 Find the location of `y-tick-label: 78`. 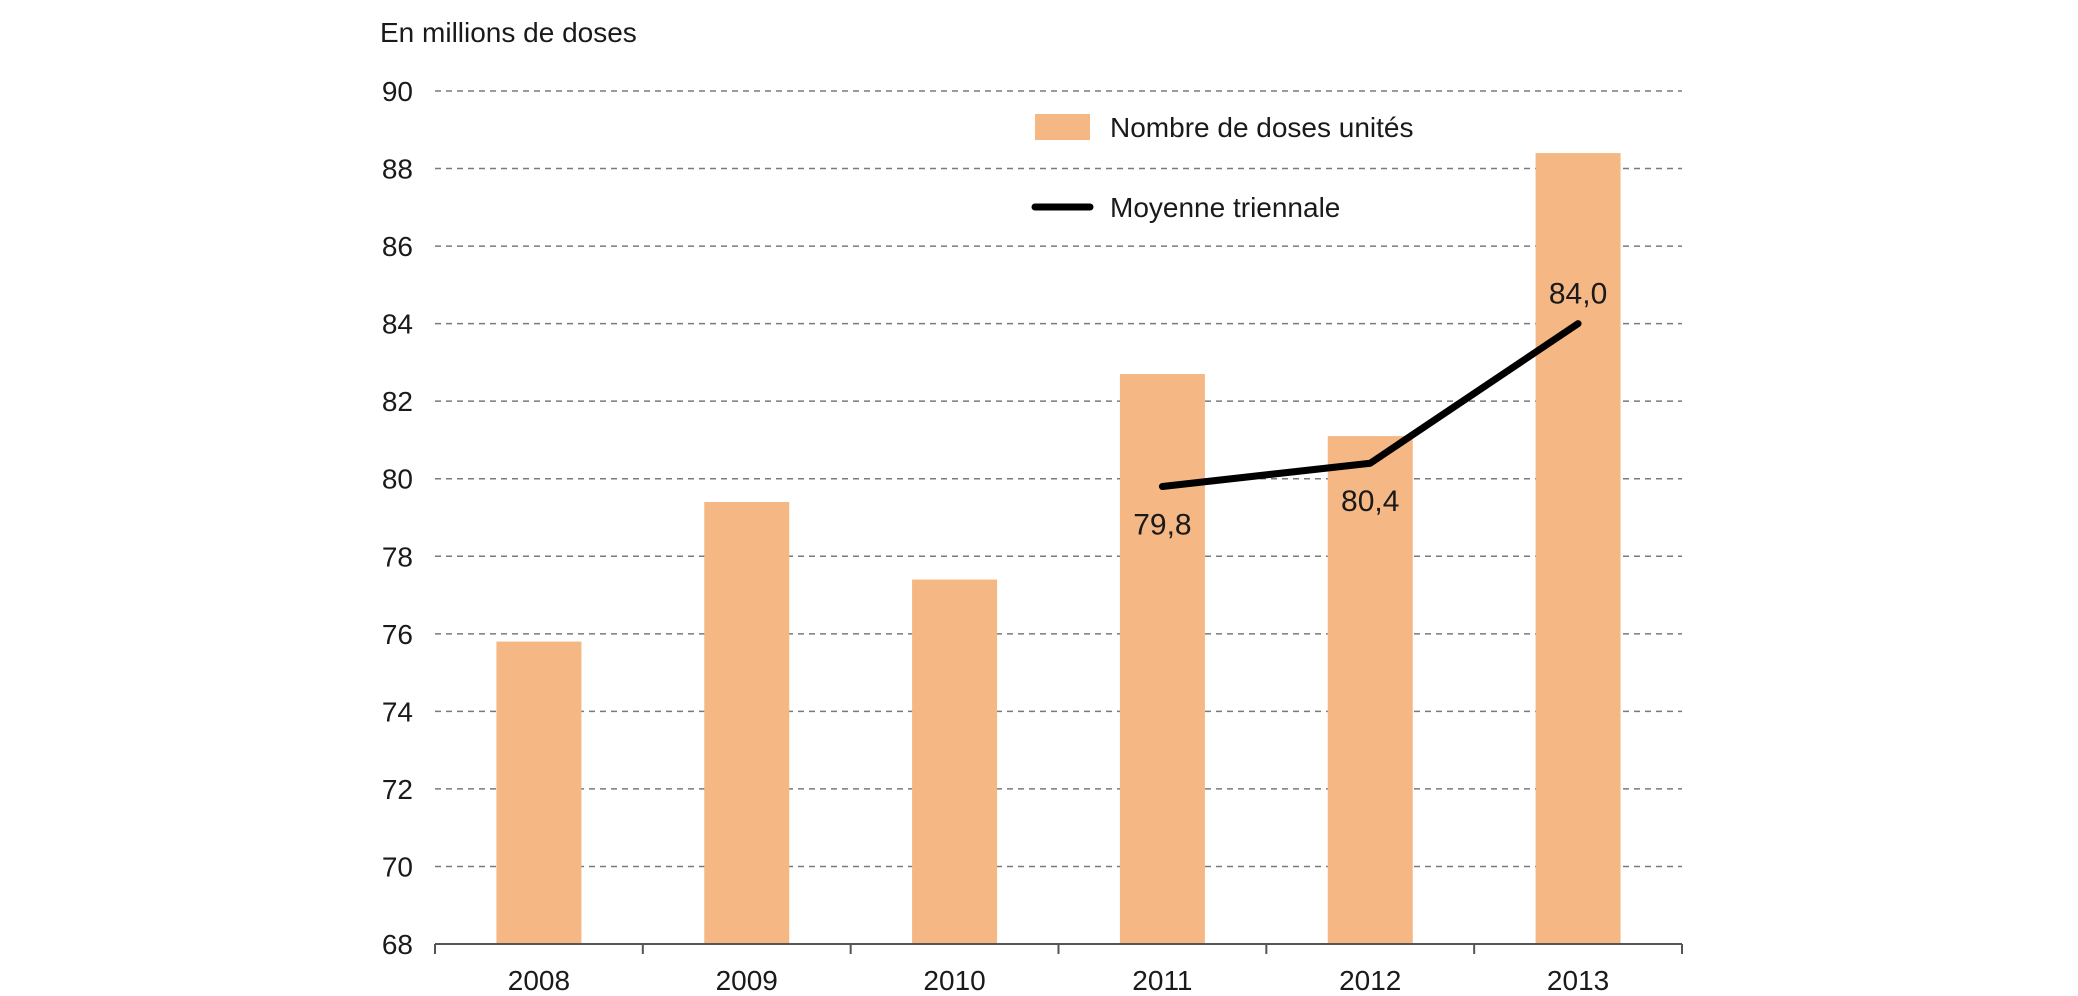

y-tick-label: 78 is located at coordinates (397, 556).